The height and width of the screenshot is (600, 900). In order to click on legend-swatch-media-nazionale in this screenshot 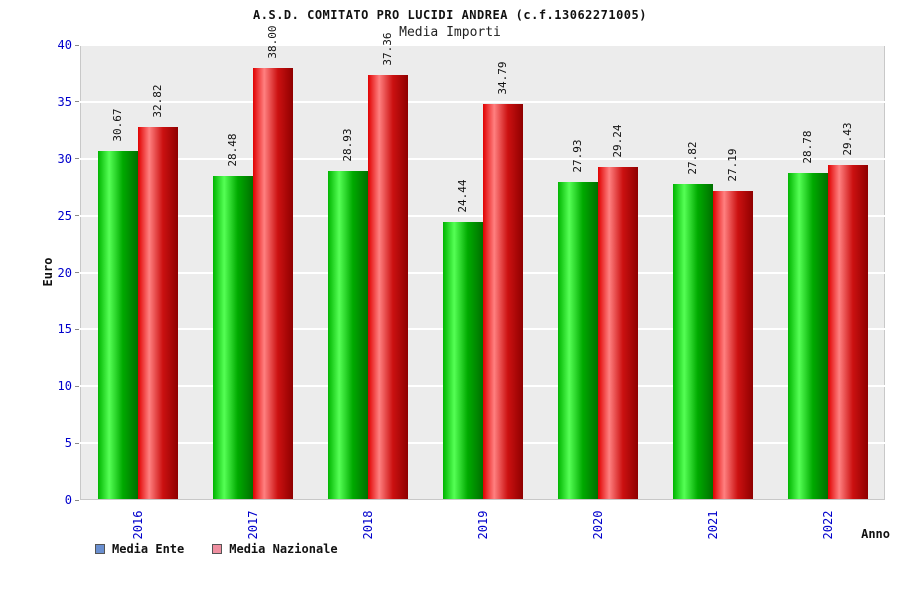, I will do `click(217, 549)`.